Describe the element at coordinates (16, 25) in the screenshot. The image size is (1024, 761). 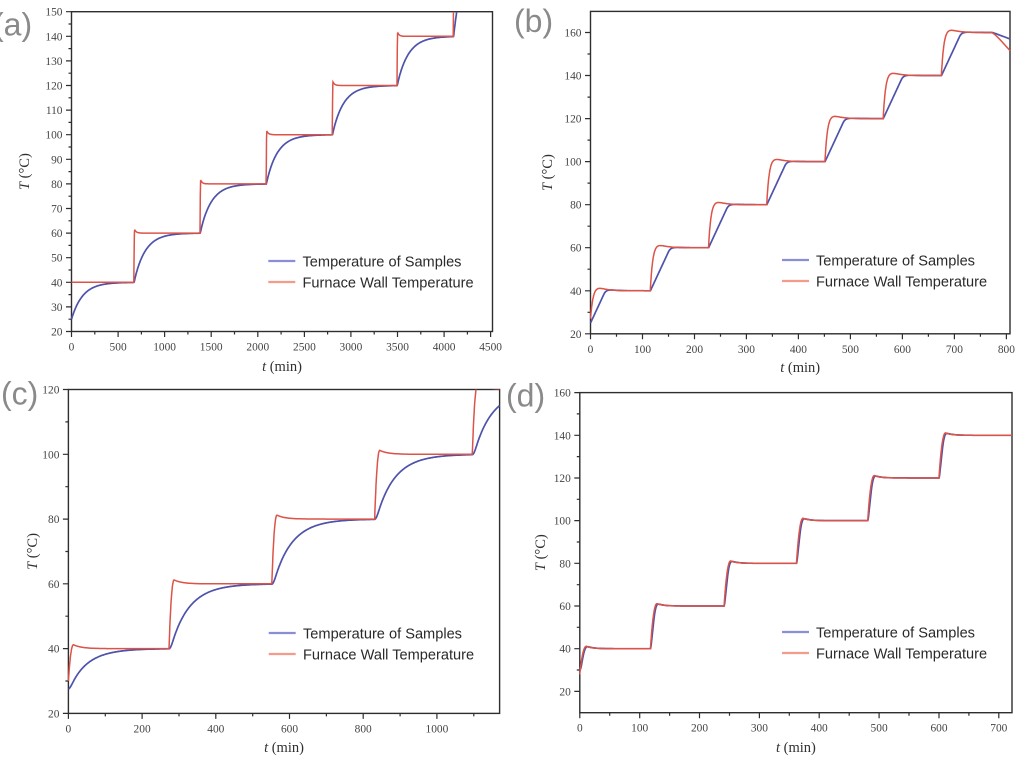
I see `svg-text: (a)` at that location.